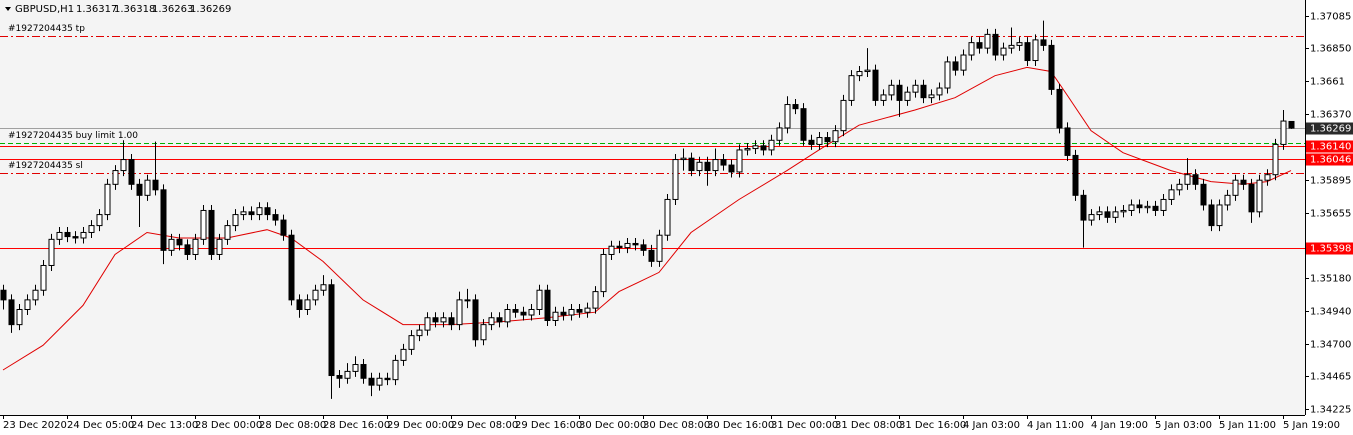 The image size is (1353, 435). What do you see at coordinates (8, 9) in the screenshot?
I see `menu-arrow` at bounding box center [8, 9].